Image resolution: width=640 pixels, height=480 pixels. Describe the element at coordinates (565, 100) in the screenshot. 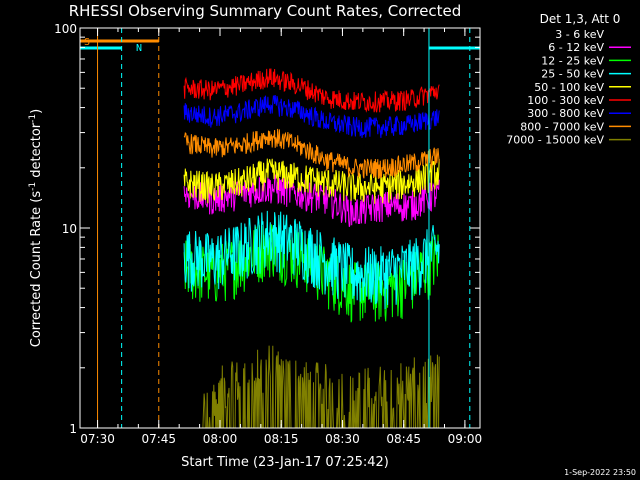

I see `legend-entry-5: 100 - 300 keV` at that location.